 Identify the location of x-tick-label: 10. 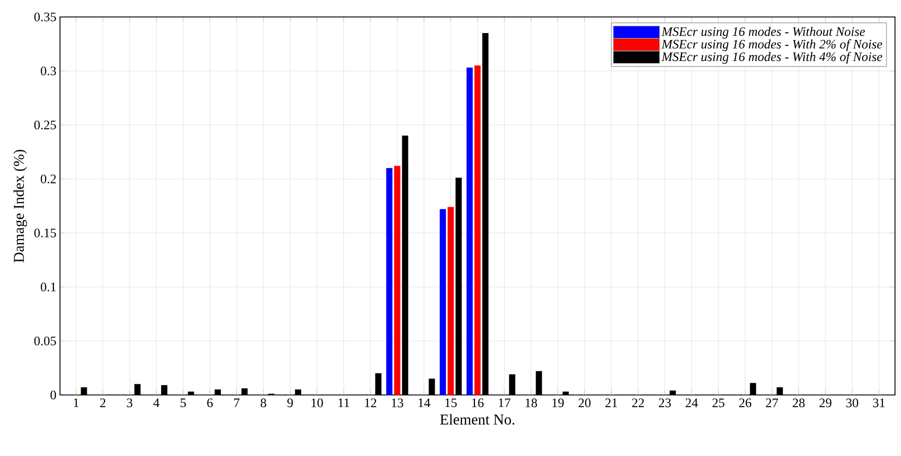
(317, 403).